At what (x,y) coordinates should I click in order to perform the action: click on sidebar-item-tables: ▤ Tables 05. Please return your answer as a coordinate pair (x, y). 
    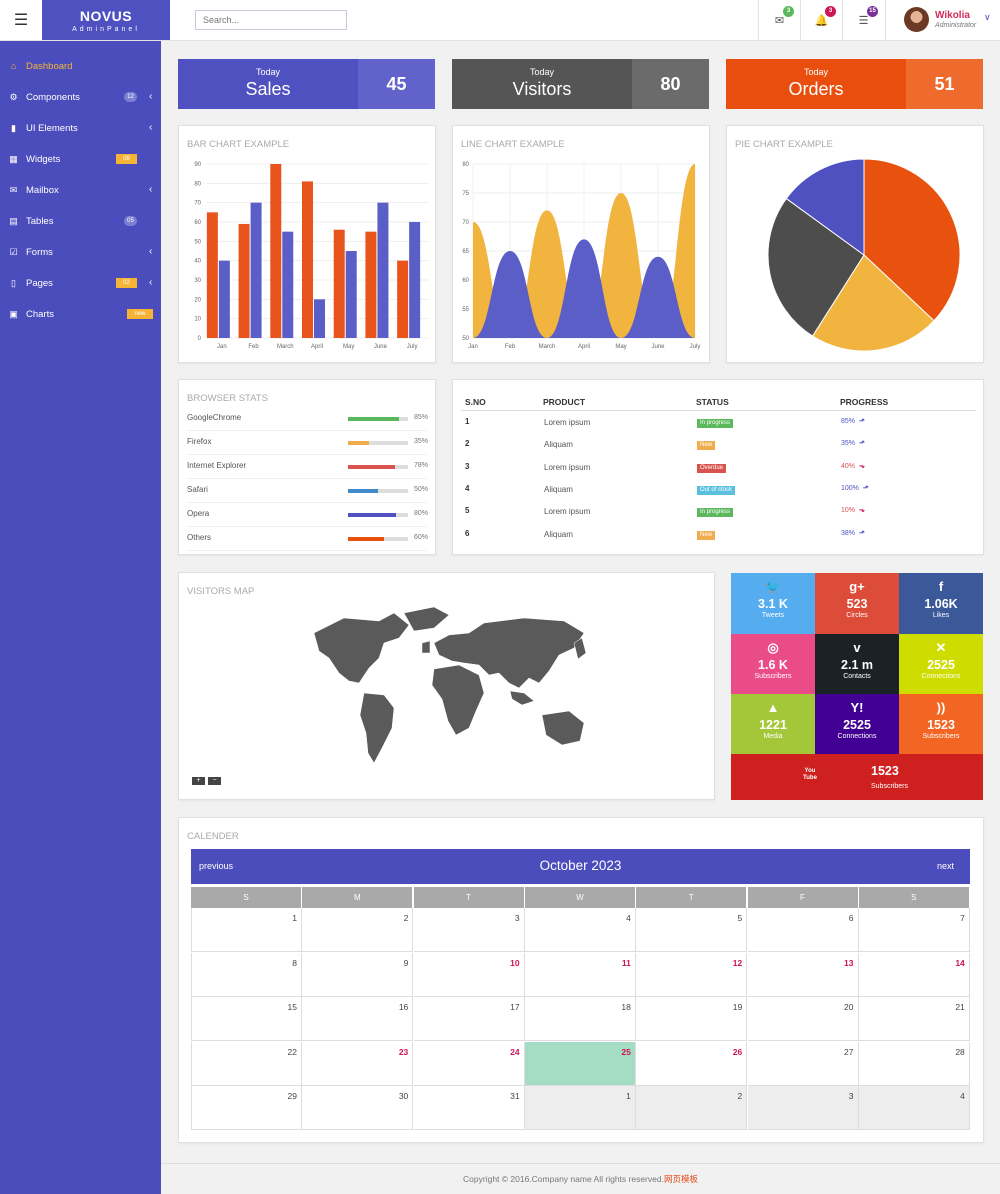
    Looking at the image, I should click on (80, 222).